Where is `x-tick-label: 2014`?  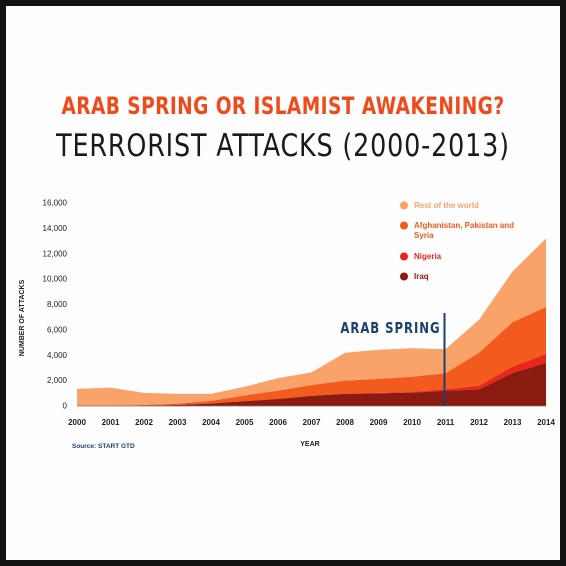 x-tick-label: 2014 is located at coordinates (546, 422).